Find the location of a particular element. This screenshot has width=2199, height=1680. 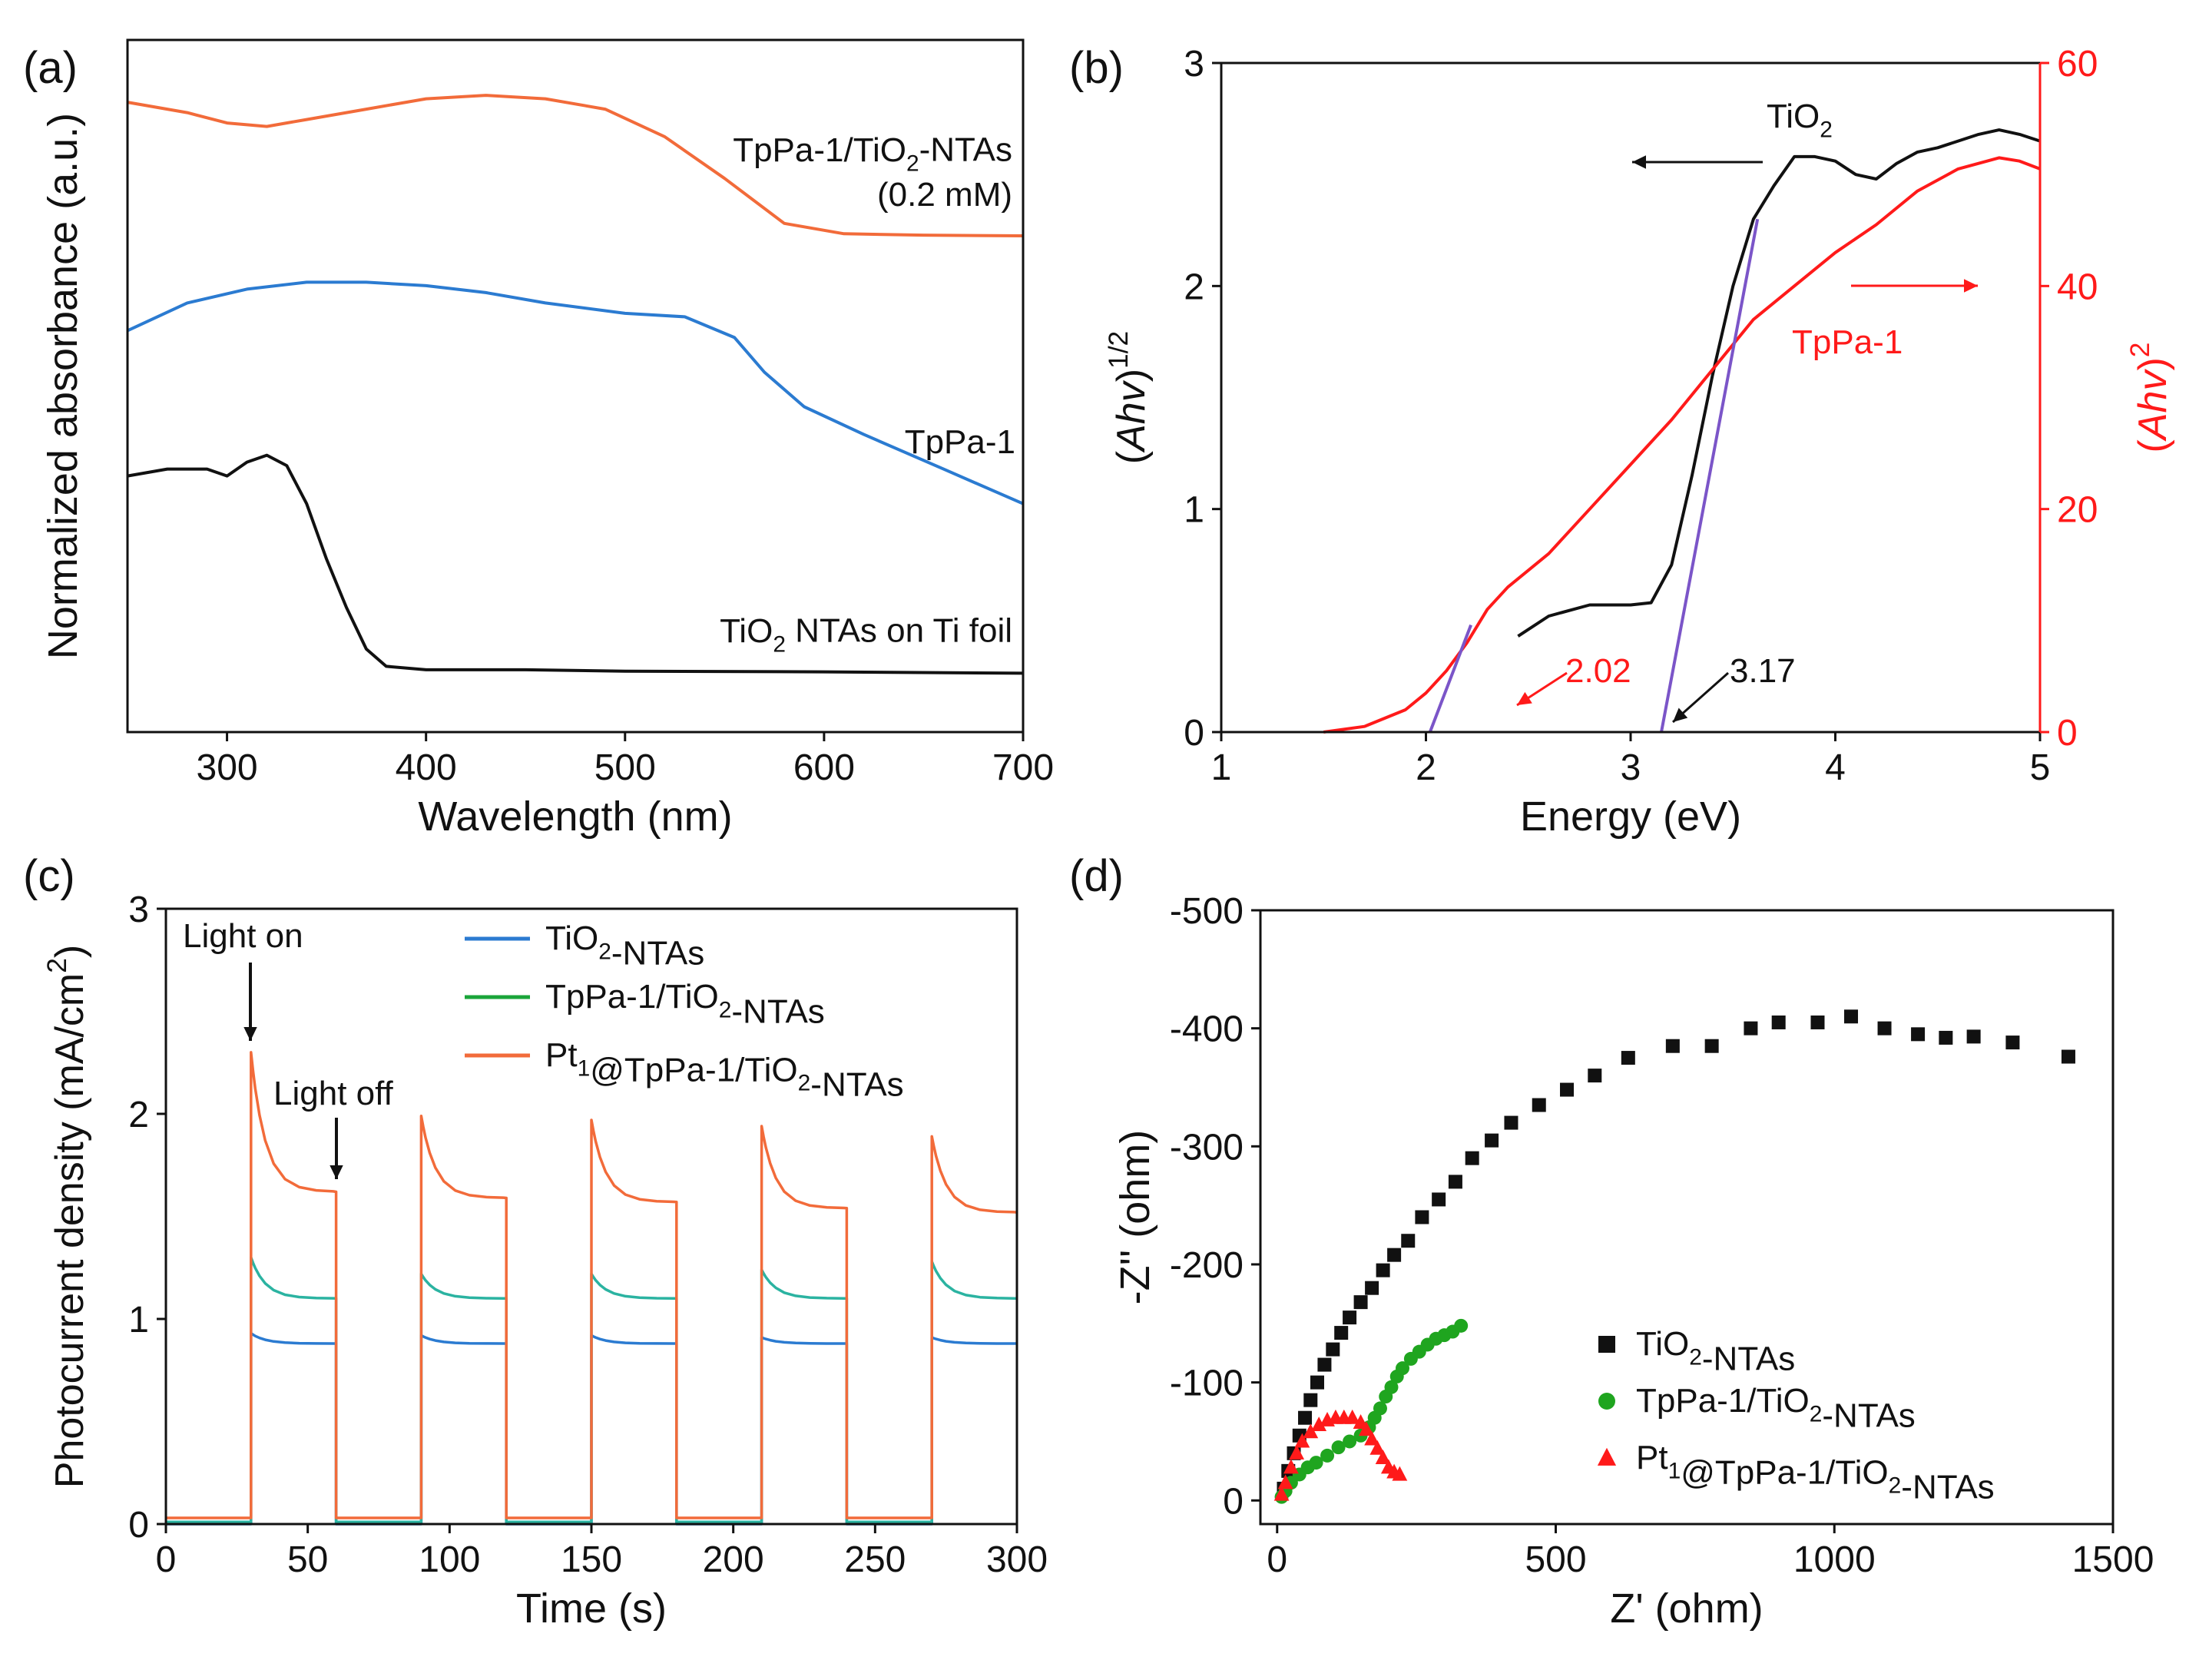

x-tick-label: 1 is located at coordinates (1221, 767).